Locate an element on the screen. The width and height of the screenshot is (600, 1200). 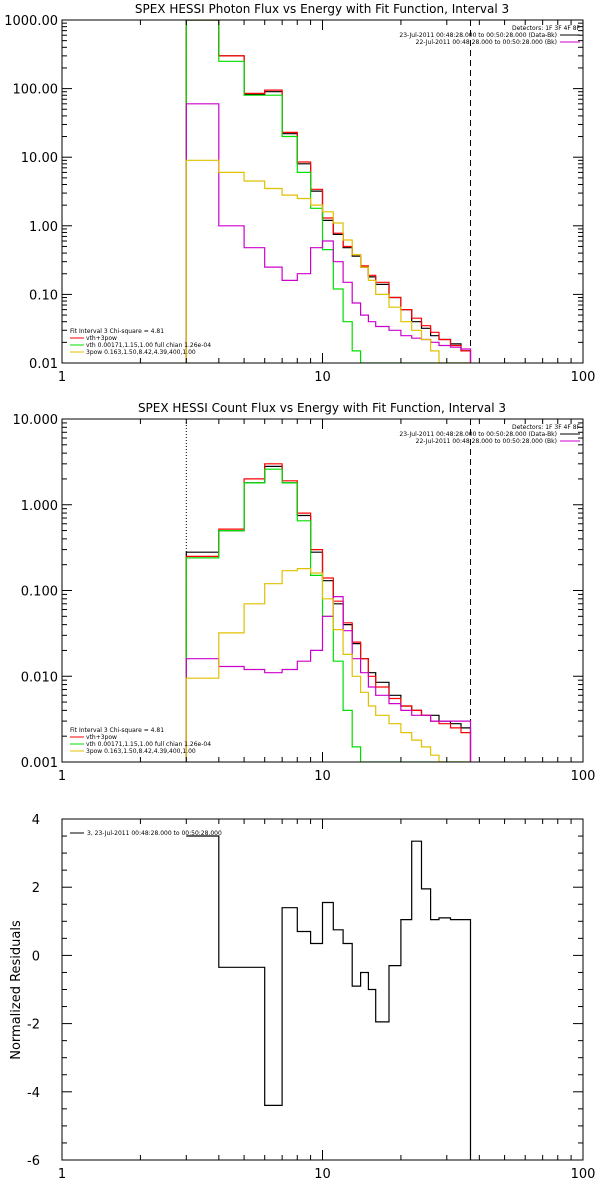
y-tick-label: 1000.00 is located at coordinates (31, 21).